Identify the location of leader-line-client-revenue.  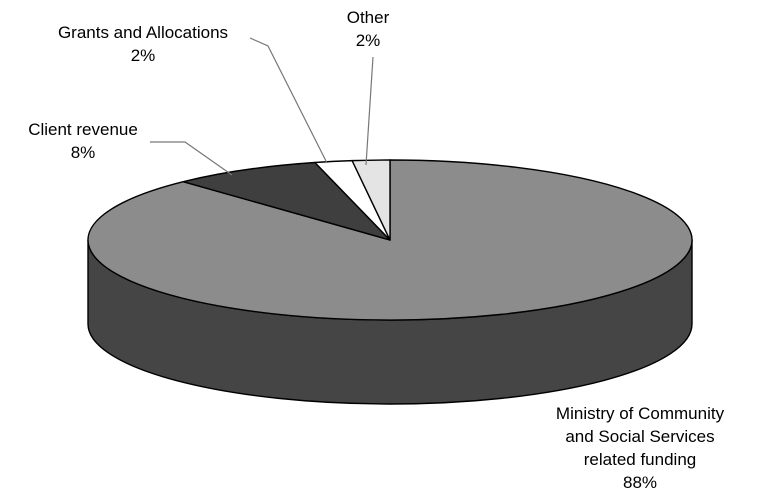
(191, 158).